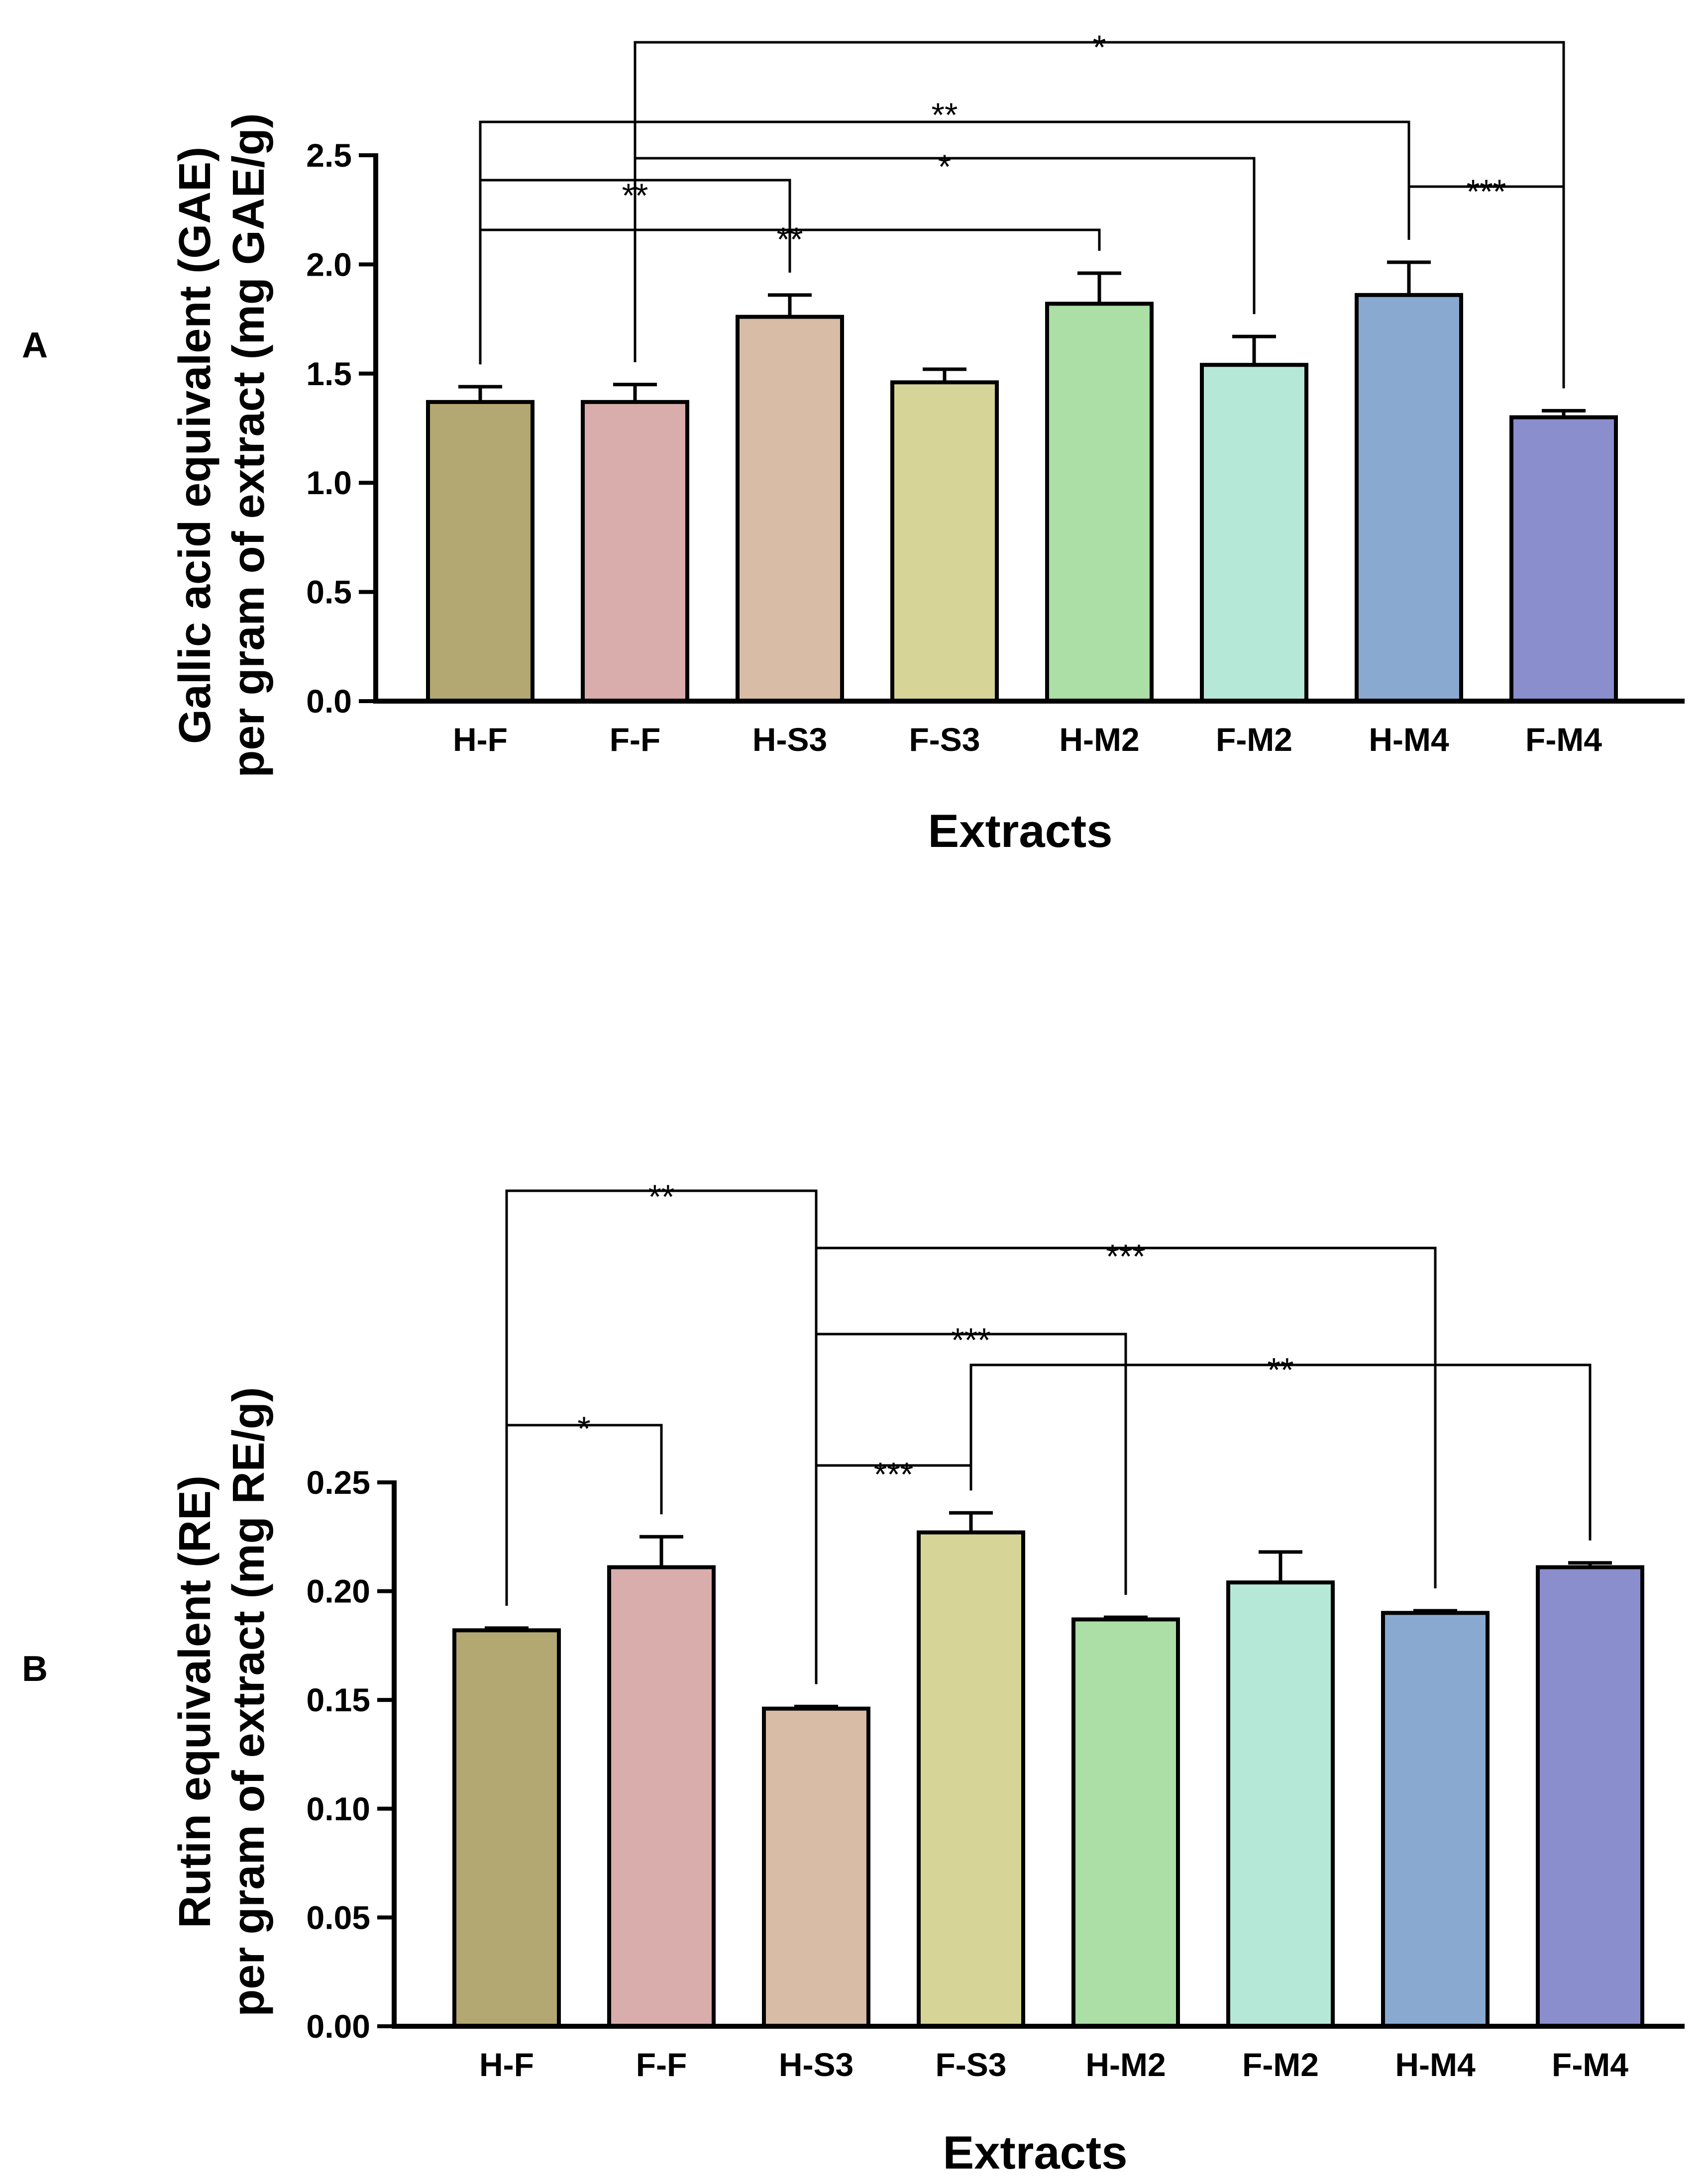 This screenshot has height=2184, width=1707. What do you see at coordinates (1280, 1804) in the screenshot?
I see `panel-b-bar-f-m2` at bounding box center [1280, 1804].